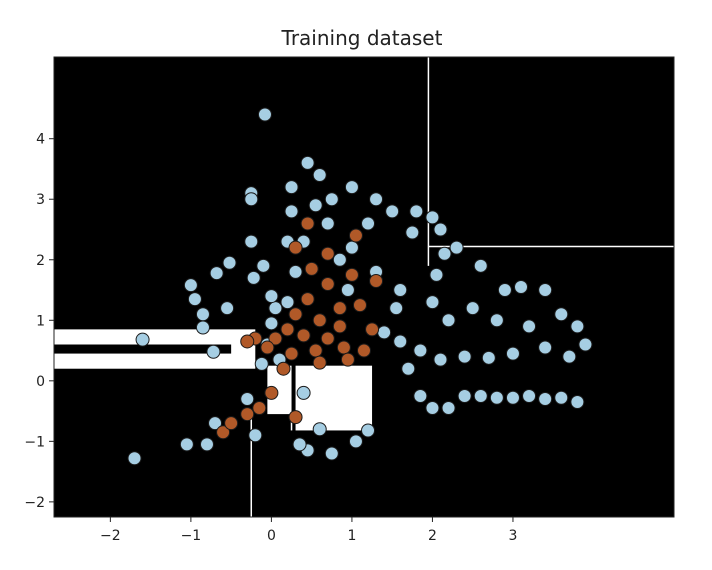 Image resolution: width=712 pixels, height=570 pixels. I want to click on x-tick-label: −2, so click(110, 536).